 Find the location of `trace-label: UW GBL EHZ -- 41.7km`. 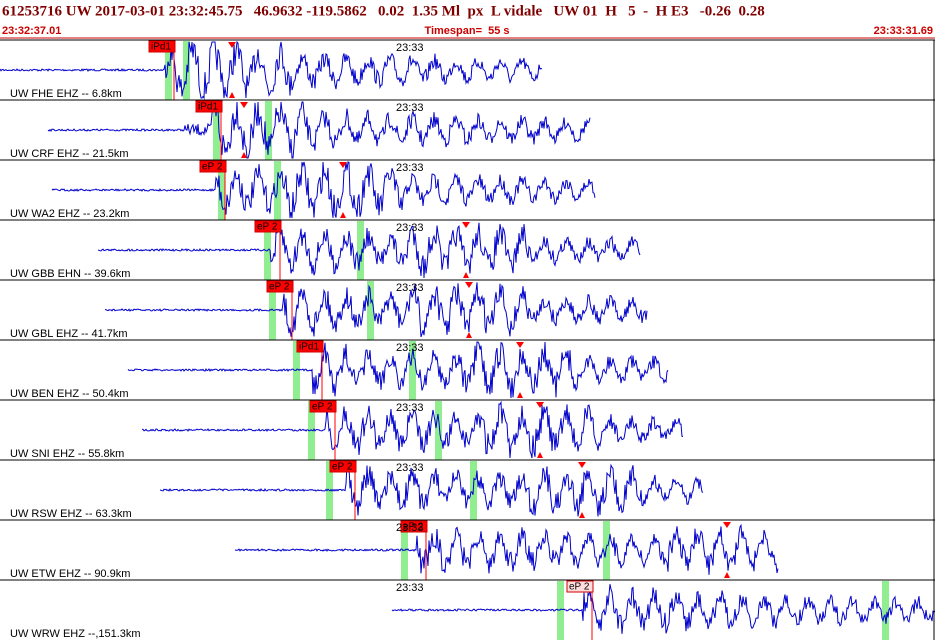

trace-label: UW GBL EHZ -- 41.7km is located at coordinates (69, 334).